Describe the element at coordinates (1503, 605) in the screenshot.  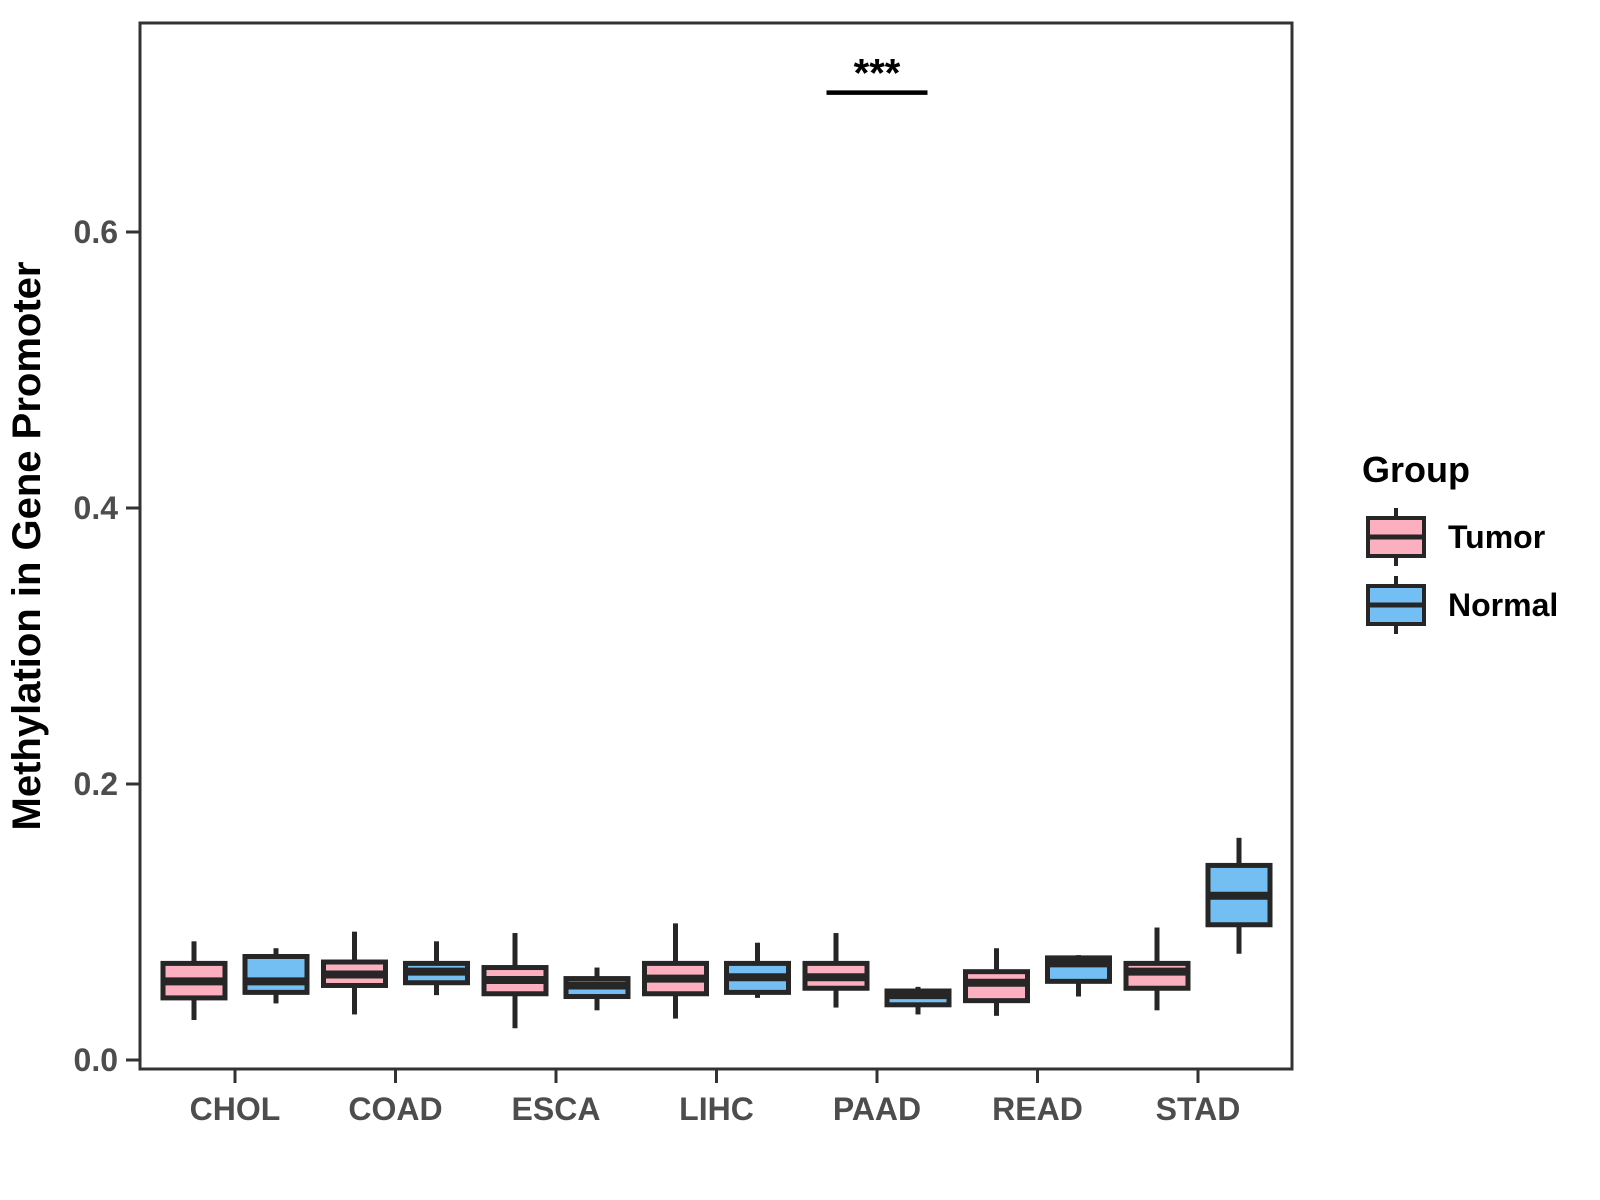
I see `legend-label-normal: Normal` at that location.